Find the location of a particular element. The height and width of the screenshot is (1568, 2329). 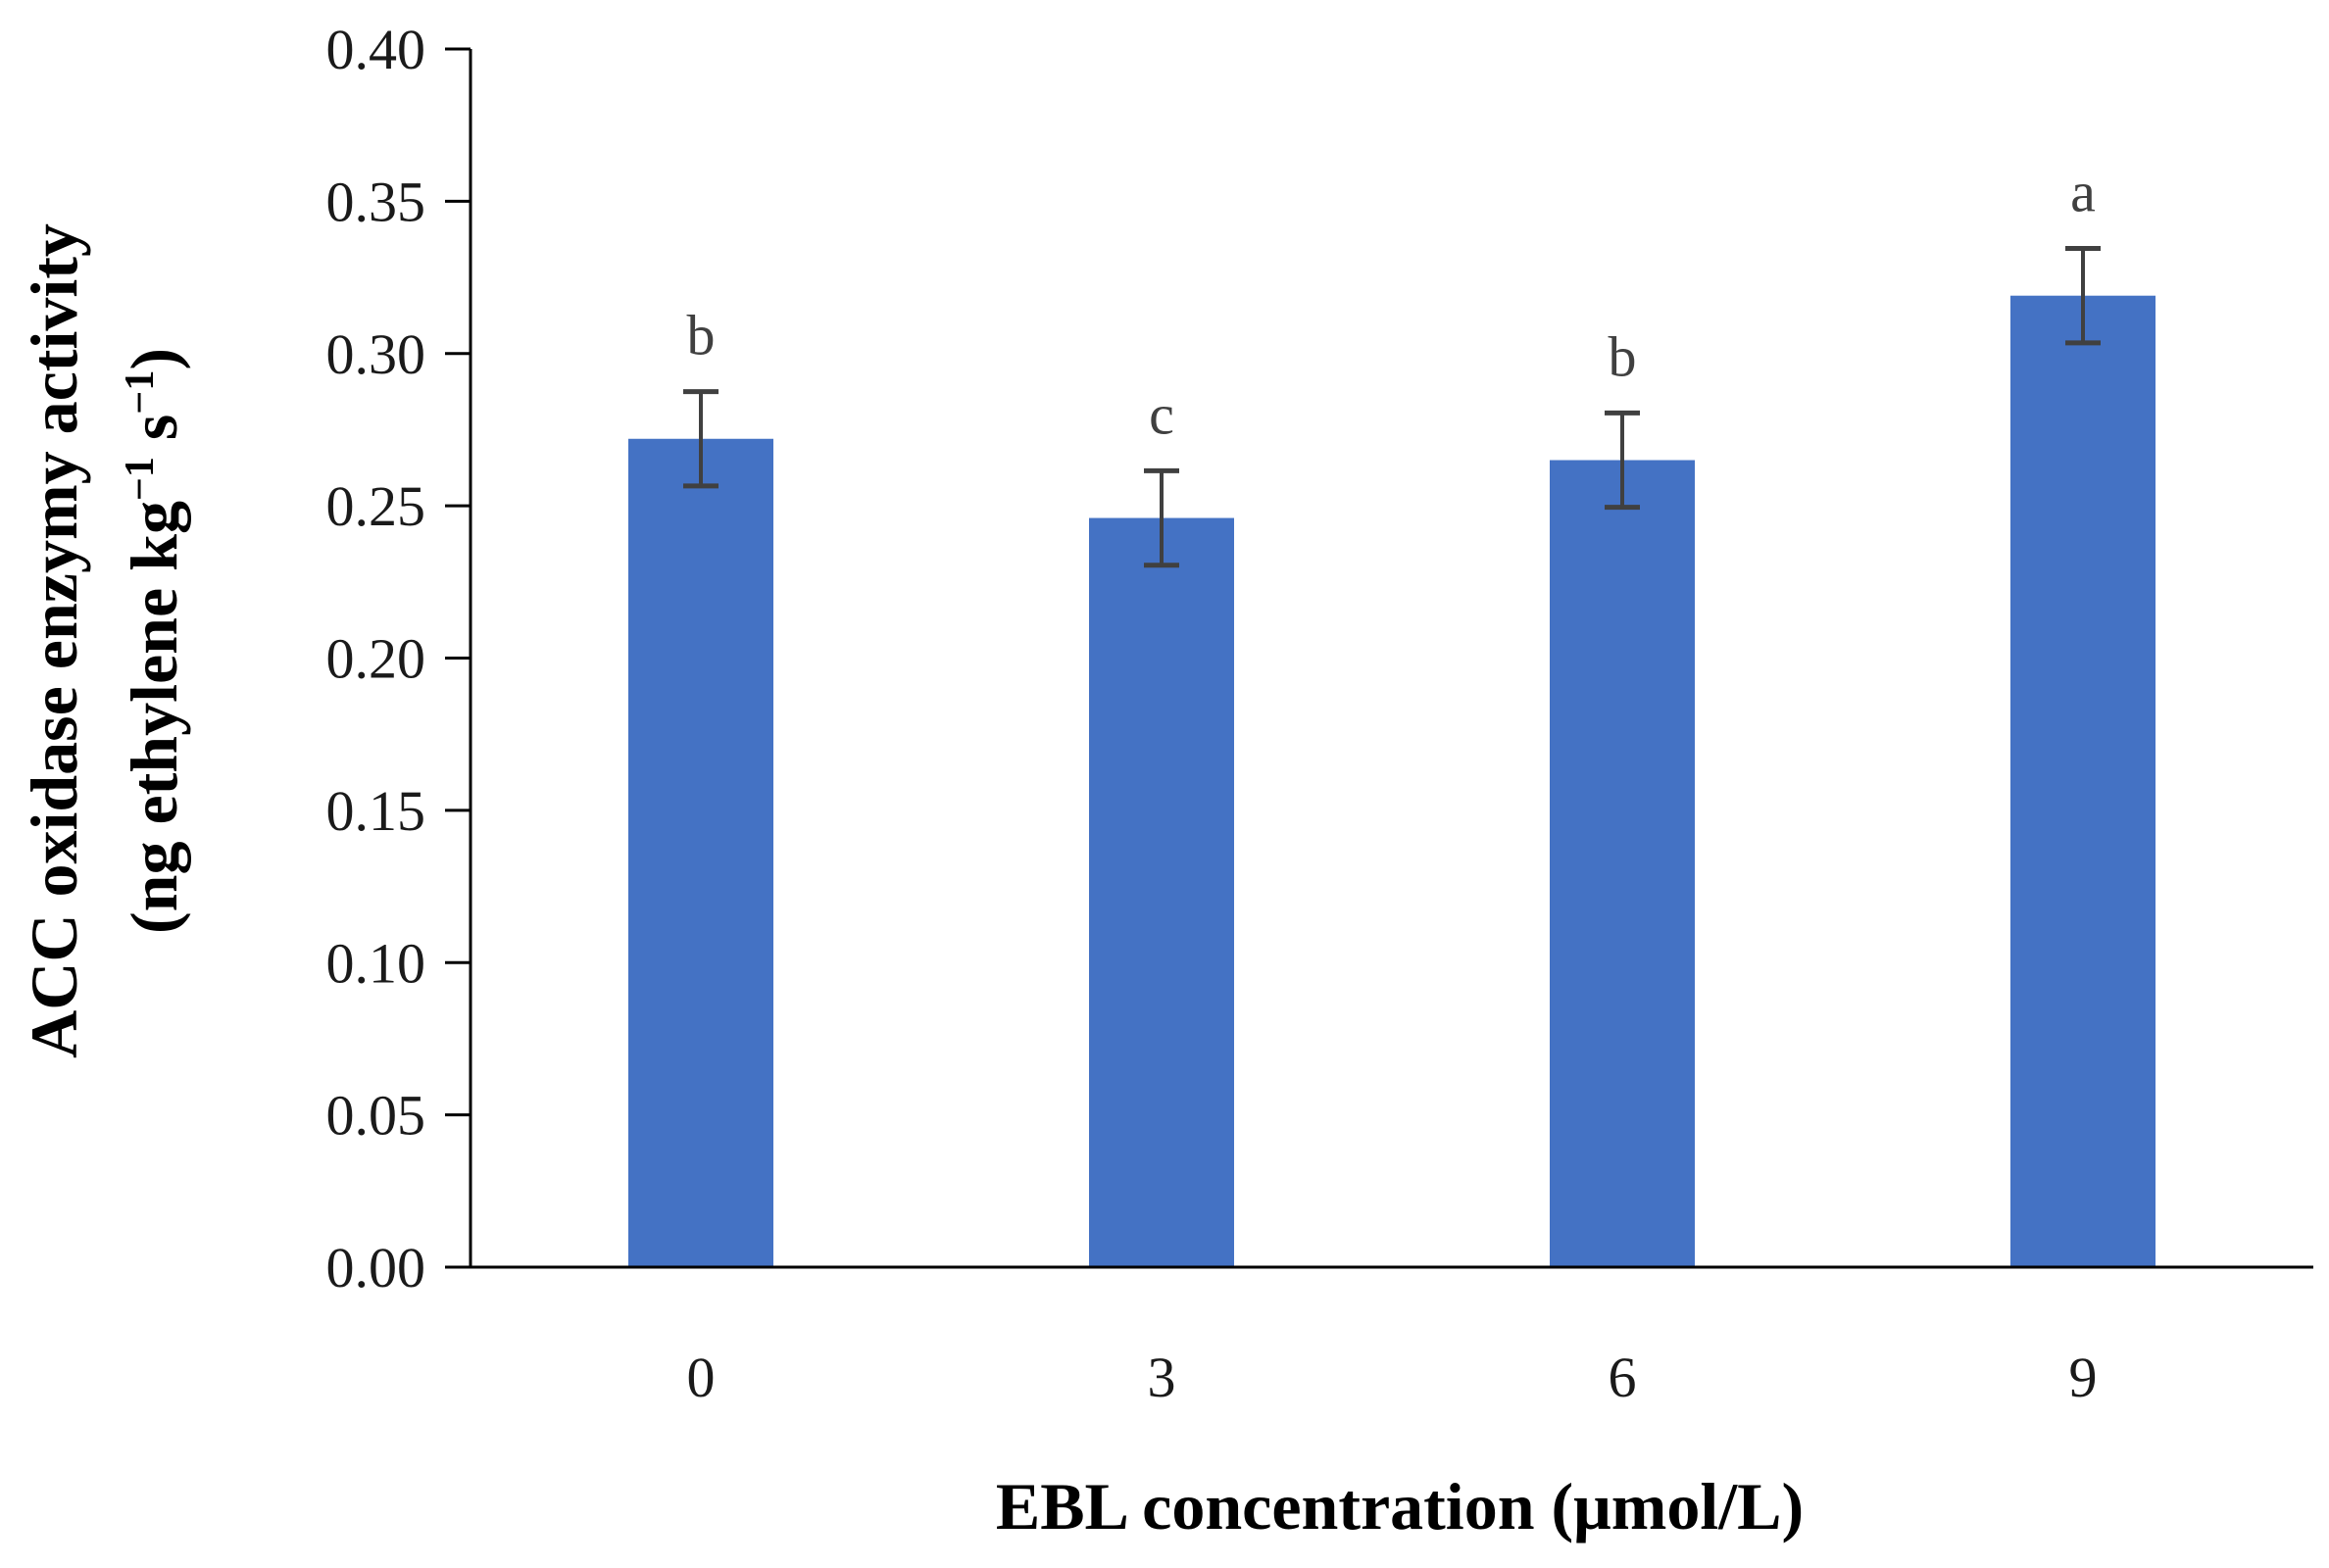

y-ticks-layer: 0.00 0.05 0.10 0.15 0.20 0.25 0.30 0.35 0.40 is located at coordinates (398, 658).